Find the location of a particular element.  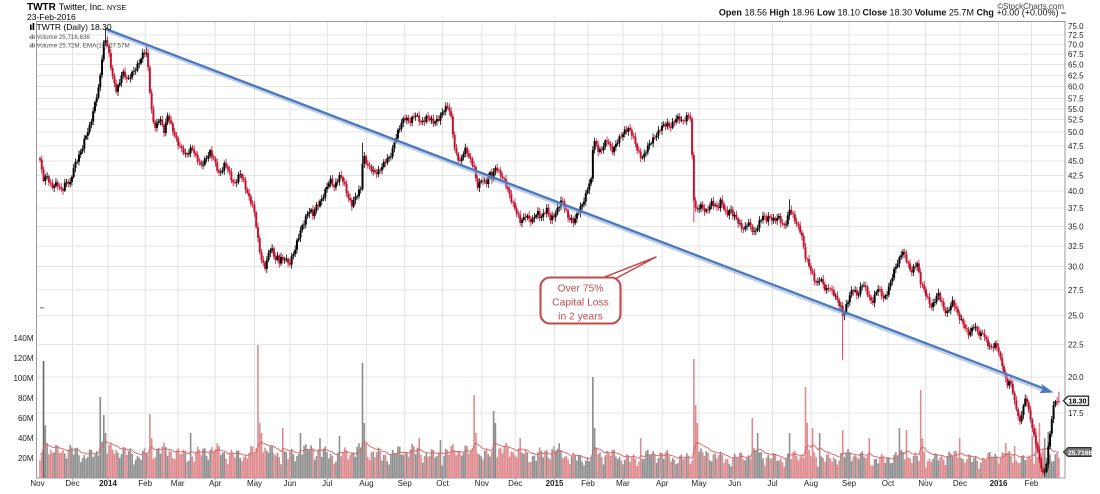

svg-text: 72.5 is located at coordinates (1076, 35).